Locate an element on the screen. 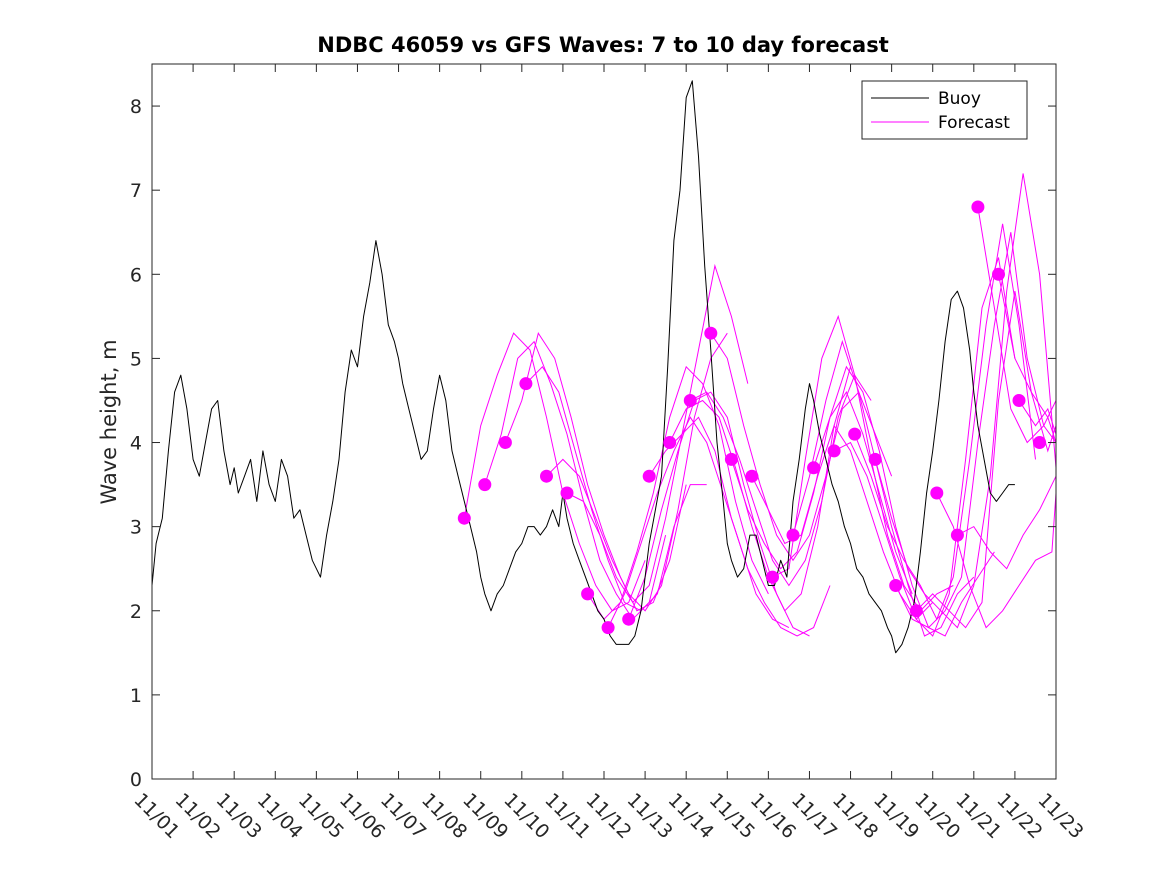 The image size is (1167, 875). y-tick-label: 7 is located at coordinates (136, 191).